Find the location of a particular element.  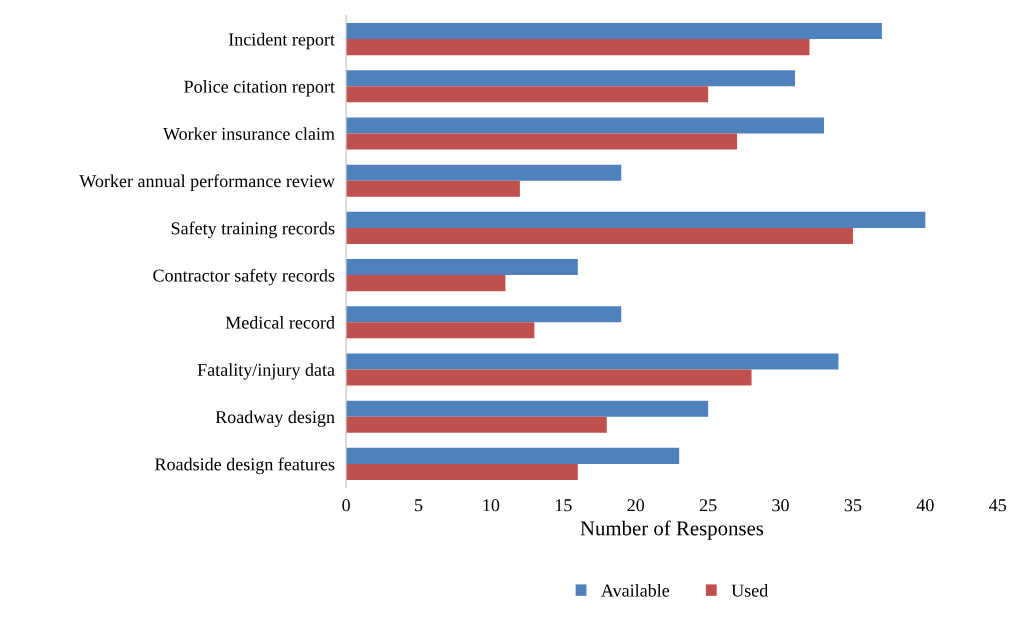

y-tick-label: Roadside design features is located at coordinates (245, 466).